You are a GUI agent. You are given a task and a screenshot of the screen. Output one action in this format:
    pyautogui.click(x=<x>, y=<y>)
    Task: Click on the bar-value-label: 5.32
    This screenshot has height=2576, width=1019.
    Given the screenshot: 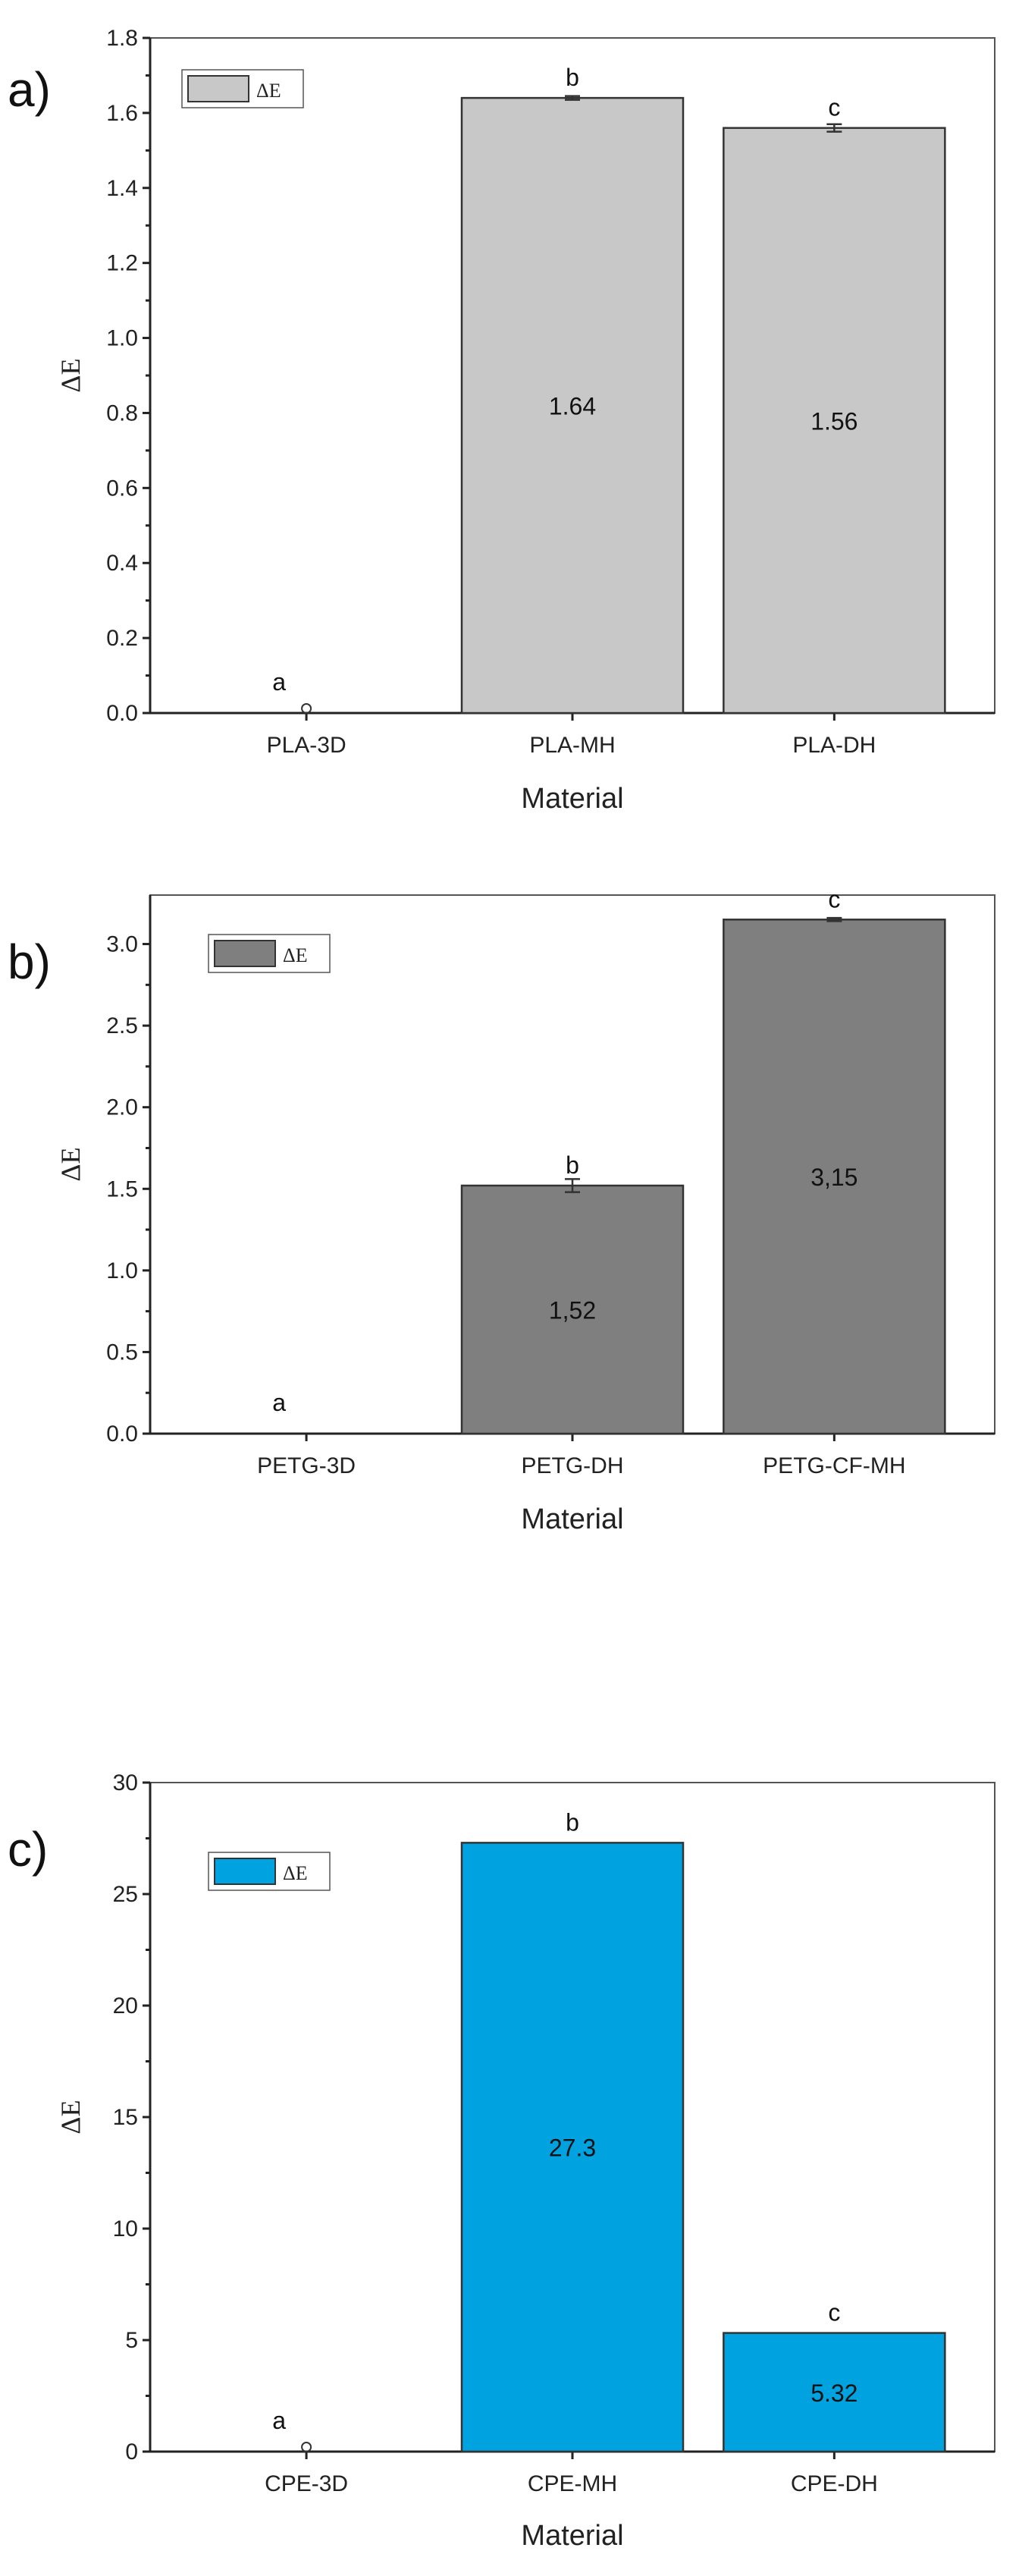 What is the action you would take?
    pyautogui.click(x=834, y=2393)
    